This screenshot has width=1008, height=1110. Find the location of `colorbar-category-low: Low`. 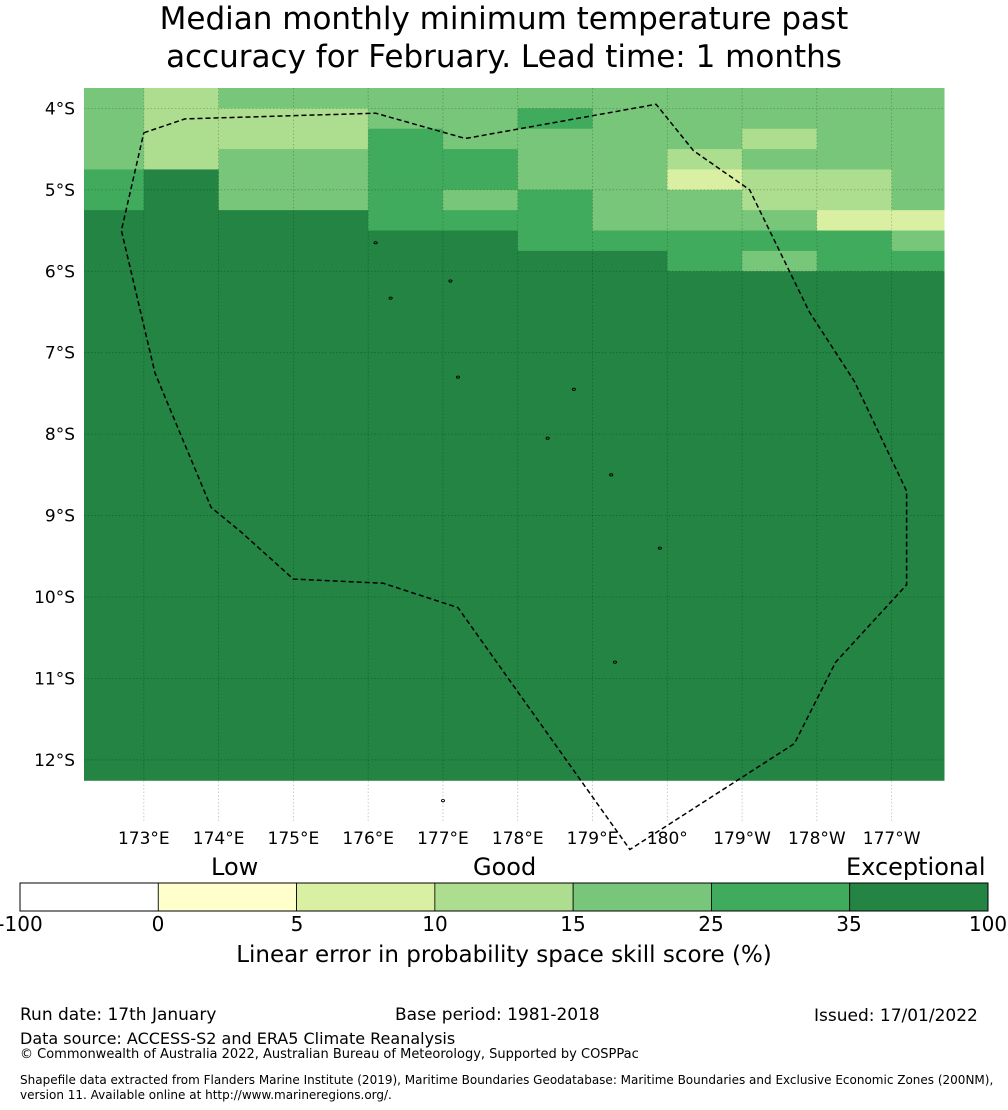

colorbar-category-low: Low is located at coordinates (235, 867).